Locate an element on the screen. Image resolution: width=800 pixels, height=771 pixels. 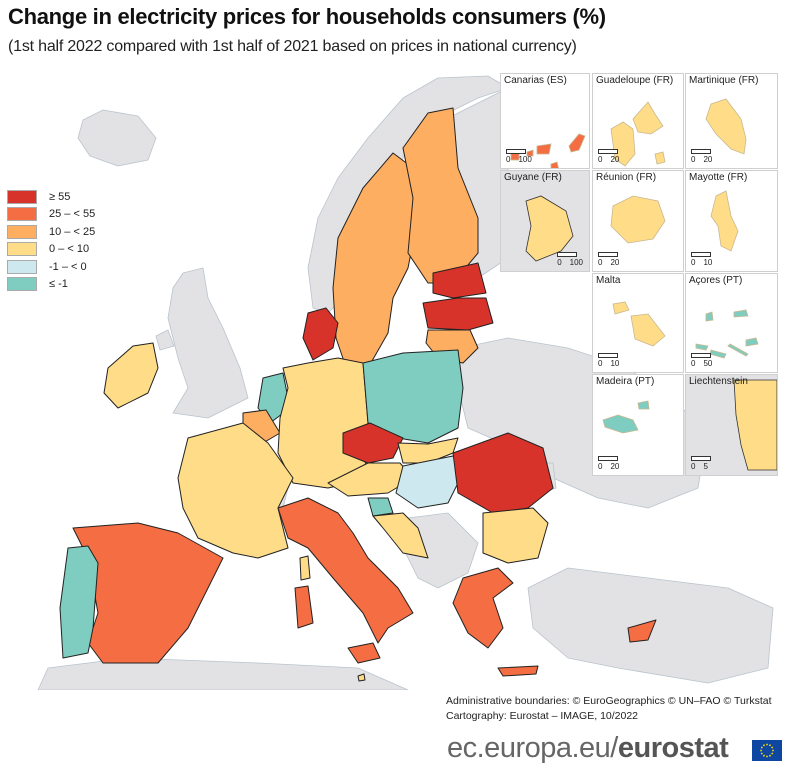
inset-label: Açores (PT) is located at coordinates (716, 280).